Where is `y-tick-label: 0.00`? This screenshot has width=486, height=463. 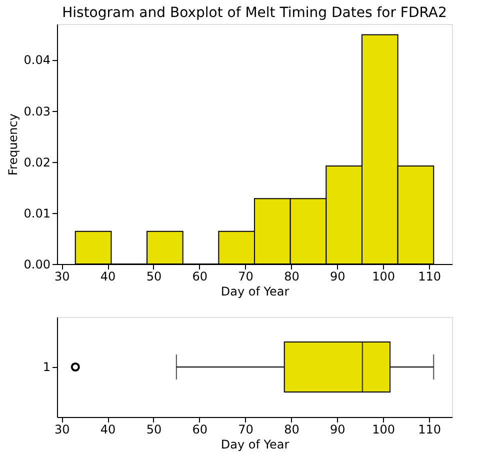
y-tick-label: 0.00 is located at coordinates (37, 265).